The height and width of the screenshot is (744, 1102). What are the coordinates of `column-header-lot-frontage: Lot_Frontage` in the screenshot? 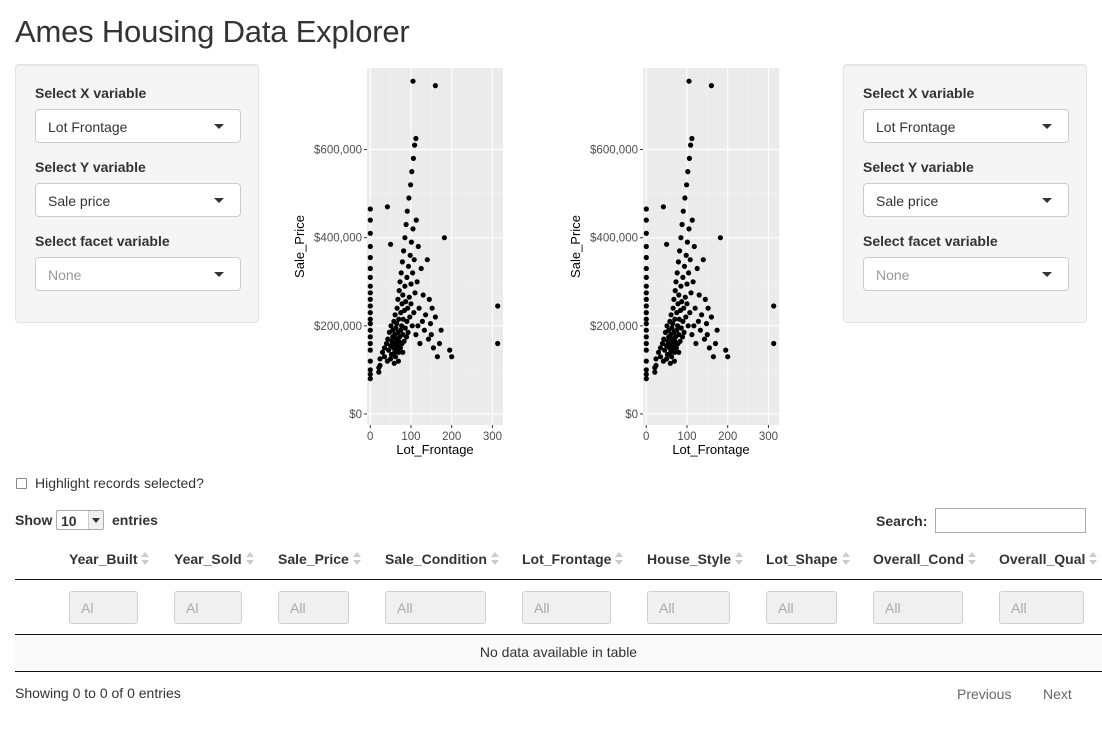 It's located at (573, 559).